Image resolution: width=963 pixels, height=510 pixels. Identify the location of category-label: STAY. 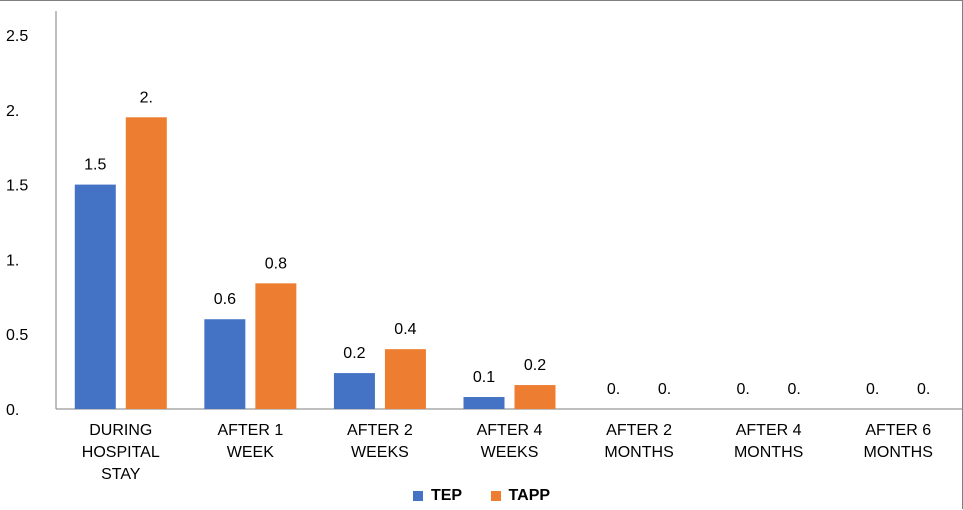
(121, 474).